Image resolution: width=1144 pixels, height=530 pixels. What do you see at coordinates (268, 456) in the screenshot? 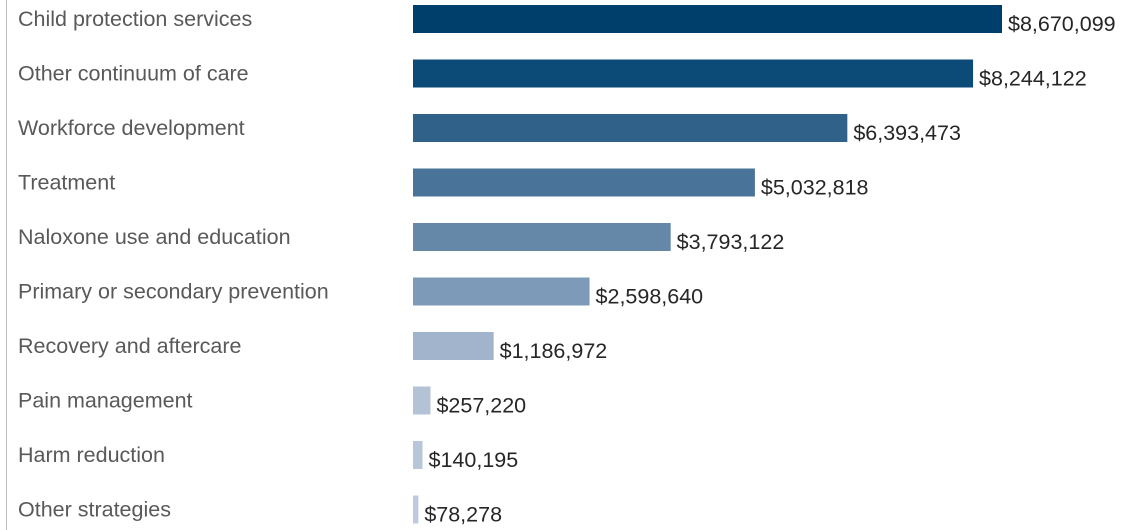
I see `bar-row: Harm reduction $140,195` at bounding box center [268, 456].